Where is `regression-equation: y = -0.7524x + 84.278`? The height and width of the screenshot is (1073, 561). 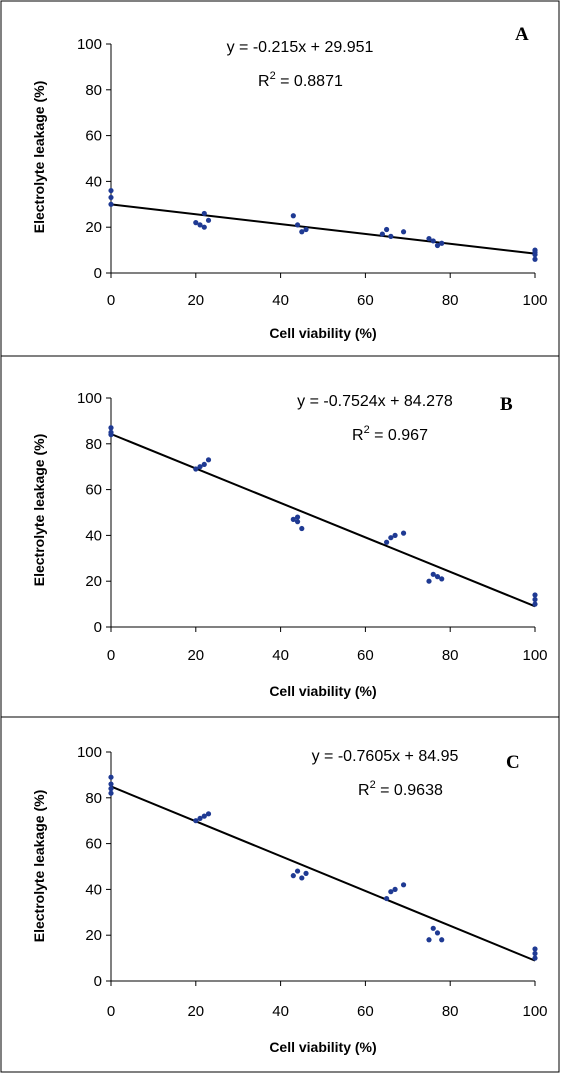 regression-equation: y = -0.7524x + 84.278 is located at coordinates (375, 401).